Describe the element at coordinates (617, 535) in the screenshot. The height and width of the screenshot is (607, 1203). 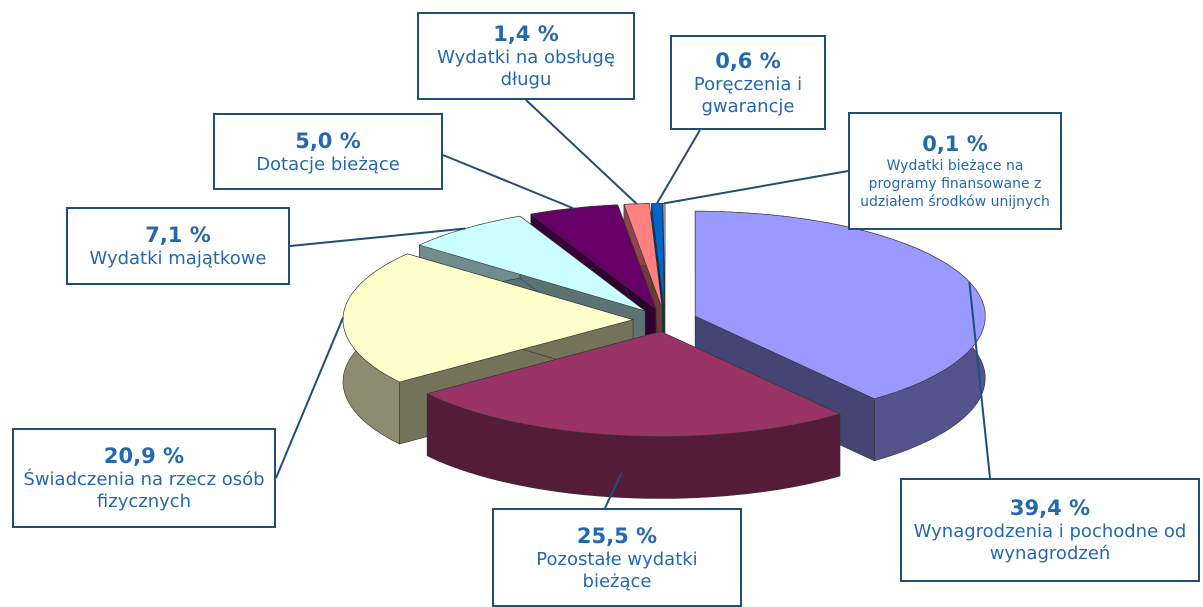
I see `value-label: 25,5 %` at that location.